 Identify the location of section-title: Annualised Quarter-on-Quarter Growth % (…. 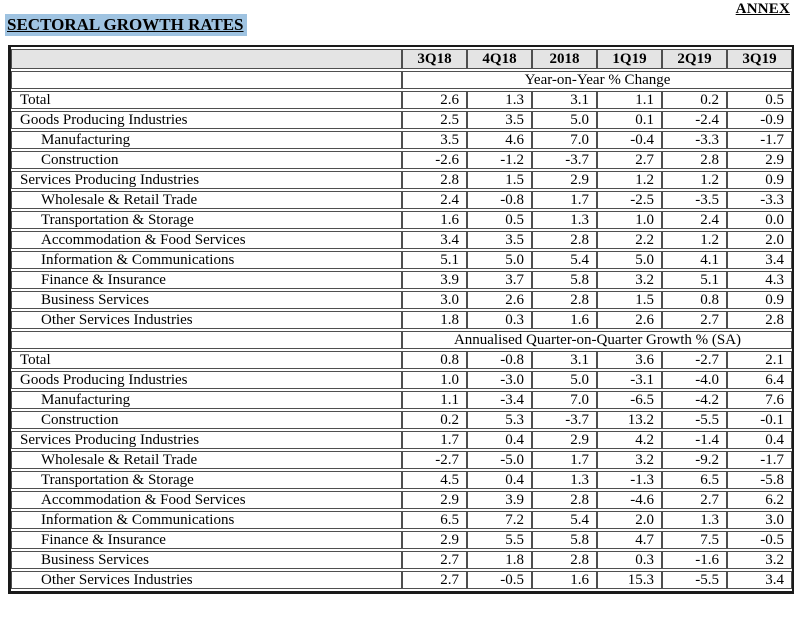
(597, 340).